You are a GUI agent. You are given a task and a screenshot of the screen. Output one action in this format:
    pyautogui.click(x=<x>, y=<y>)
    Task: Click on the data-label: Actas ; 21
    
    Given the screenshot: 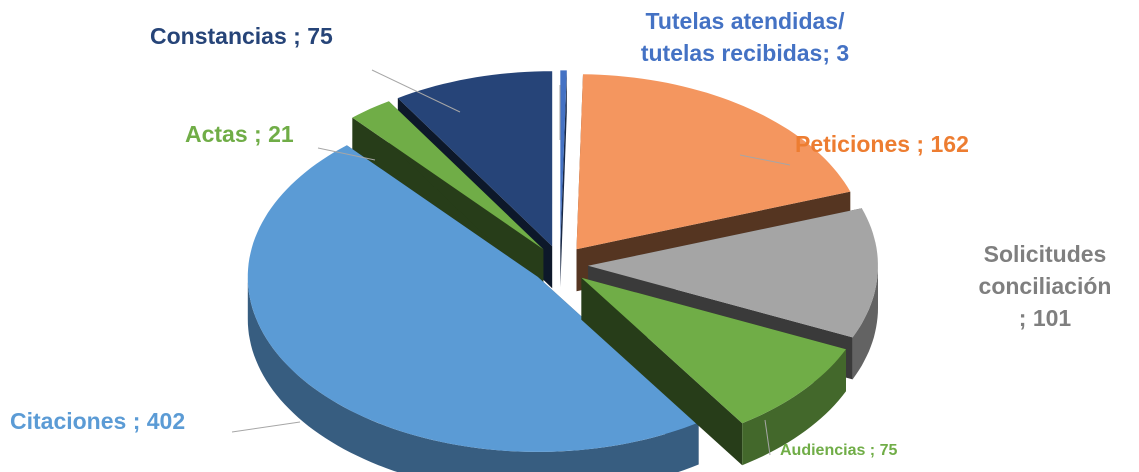 What is the action you would take?
    pyautogui.click(x=239, y=134)
    